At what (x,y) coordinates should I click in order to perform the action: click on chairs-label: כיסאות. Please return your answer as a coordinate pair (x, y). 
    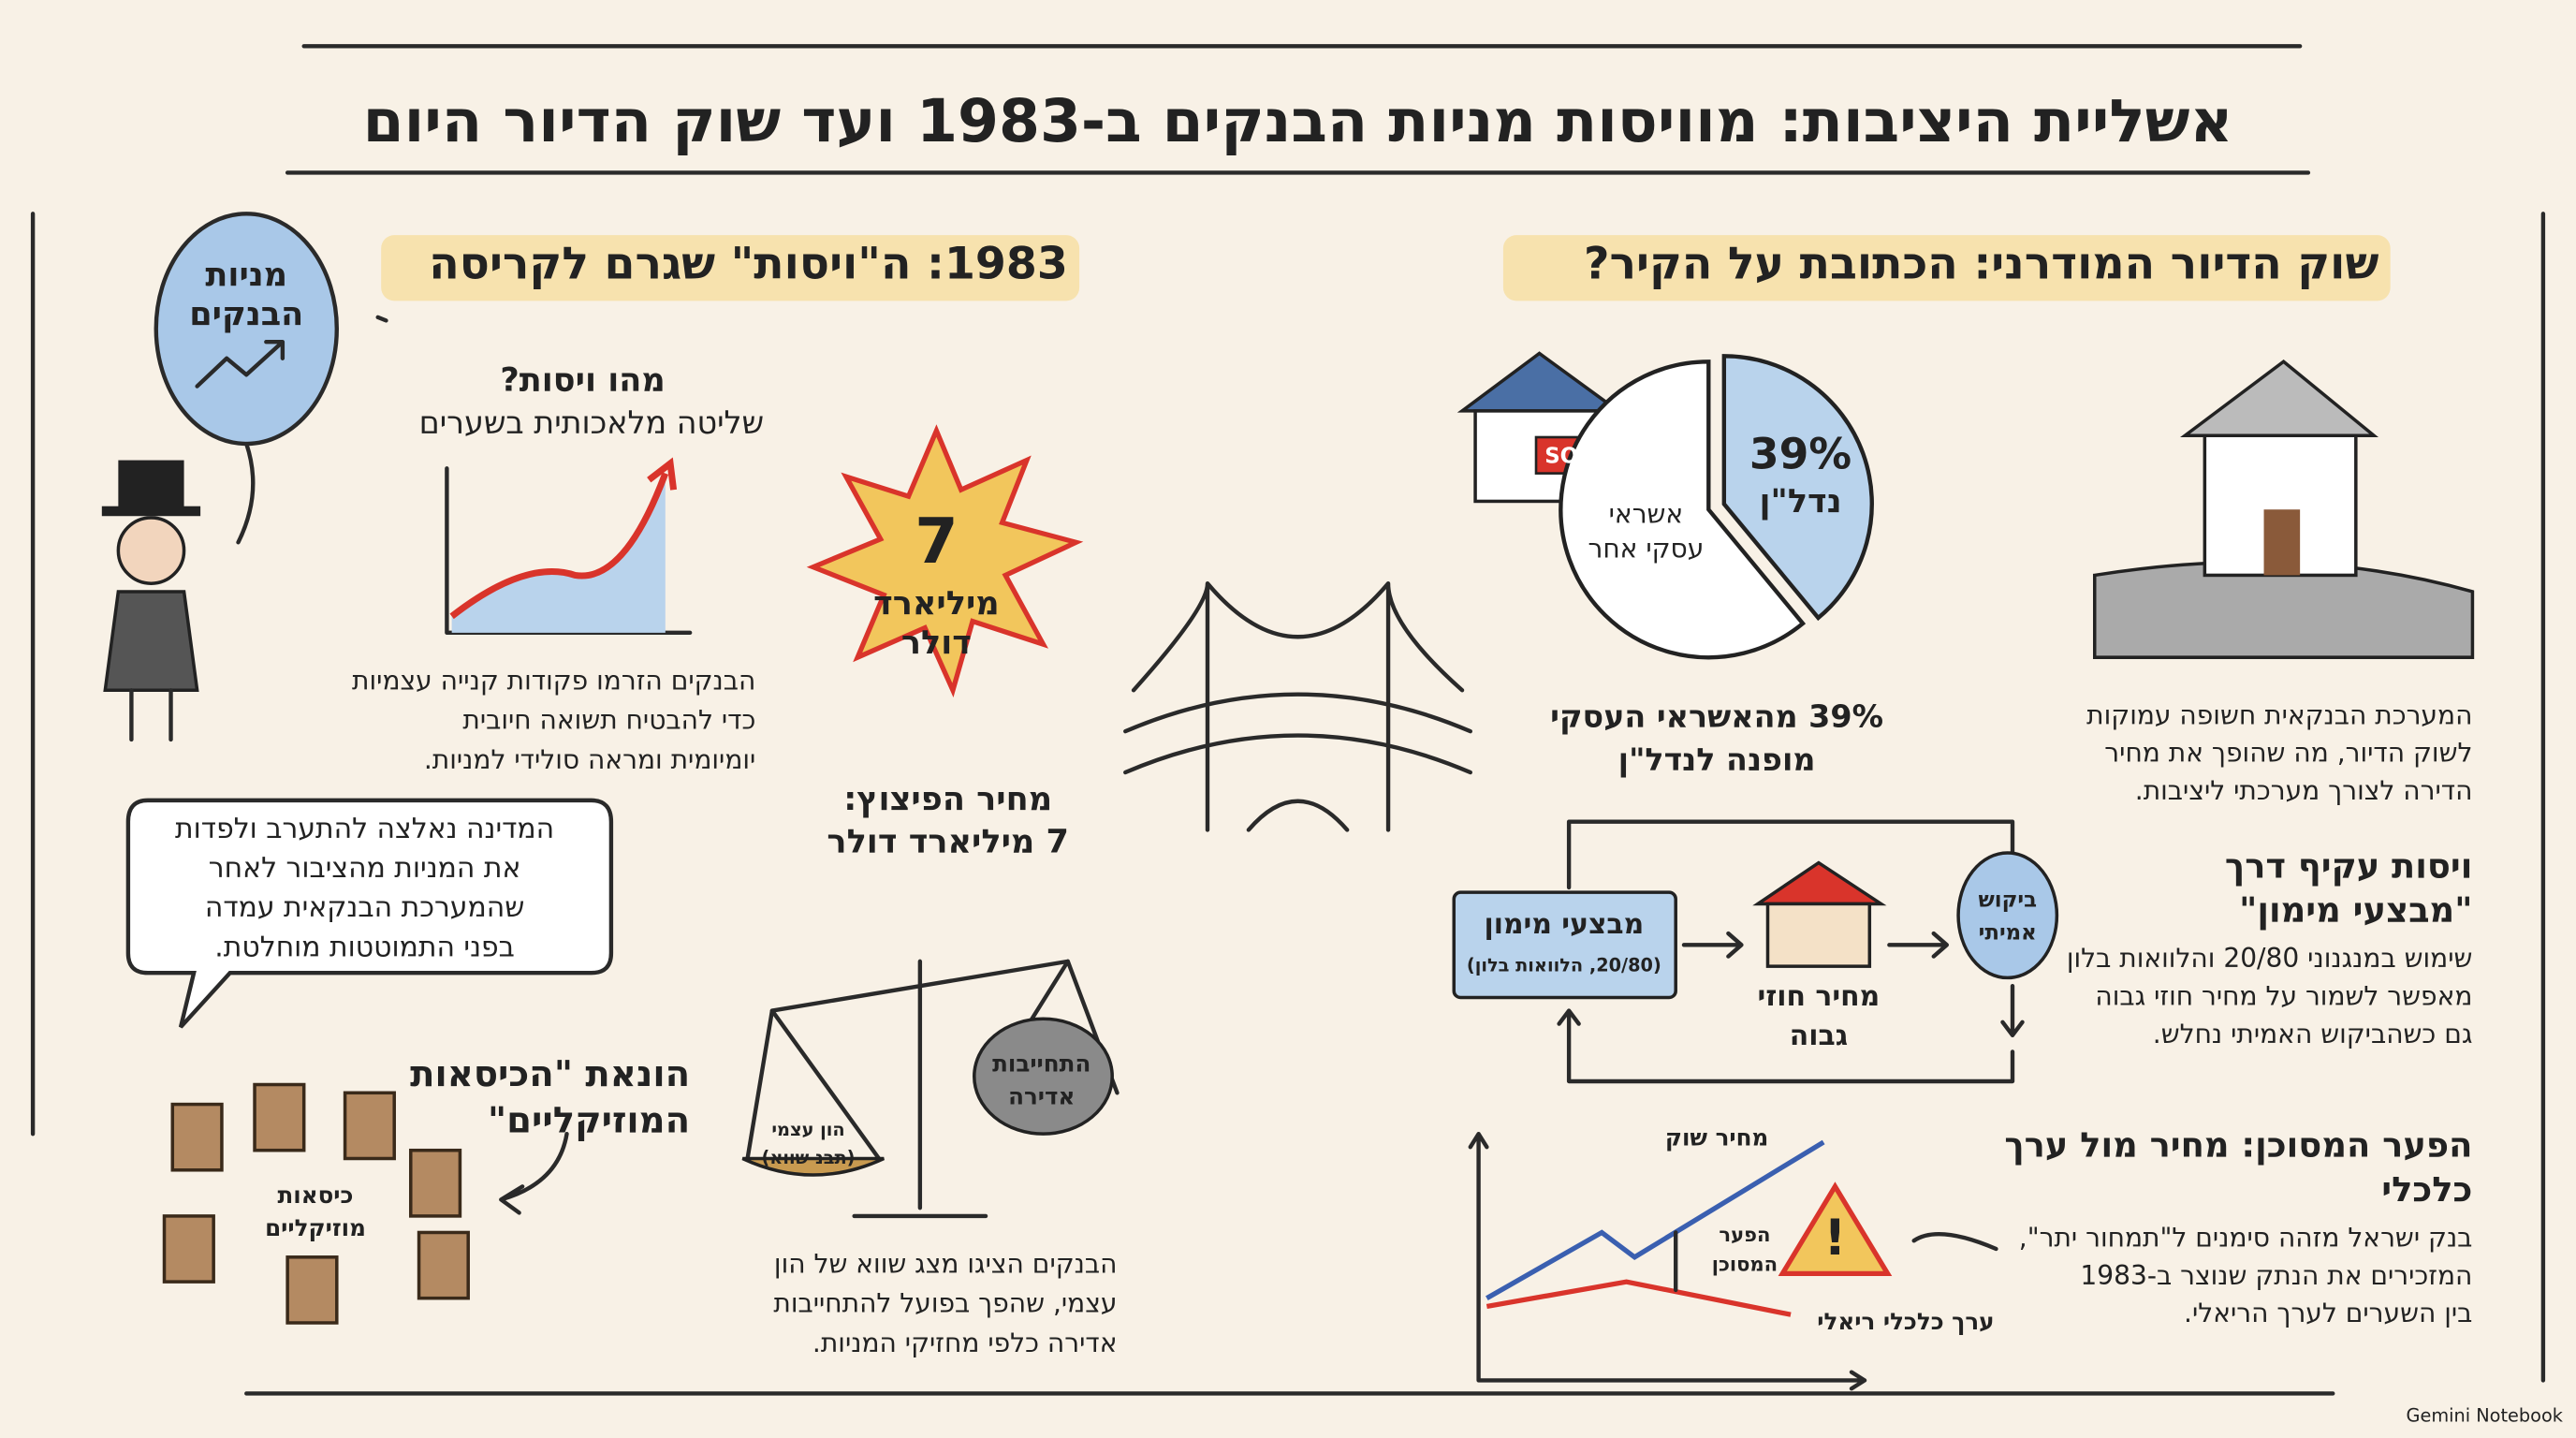
    Looking at the image, I should click on (316, 1195).